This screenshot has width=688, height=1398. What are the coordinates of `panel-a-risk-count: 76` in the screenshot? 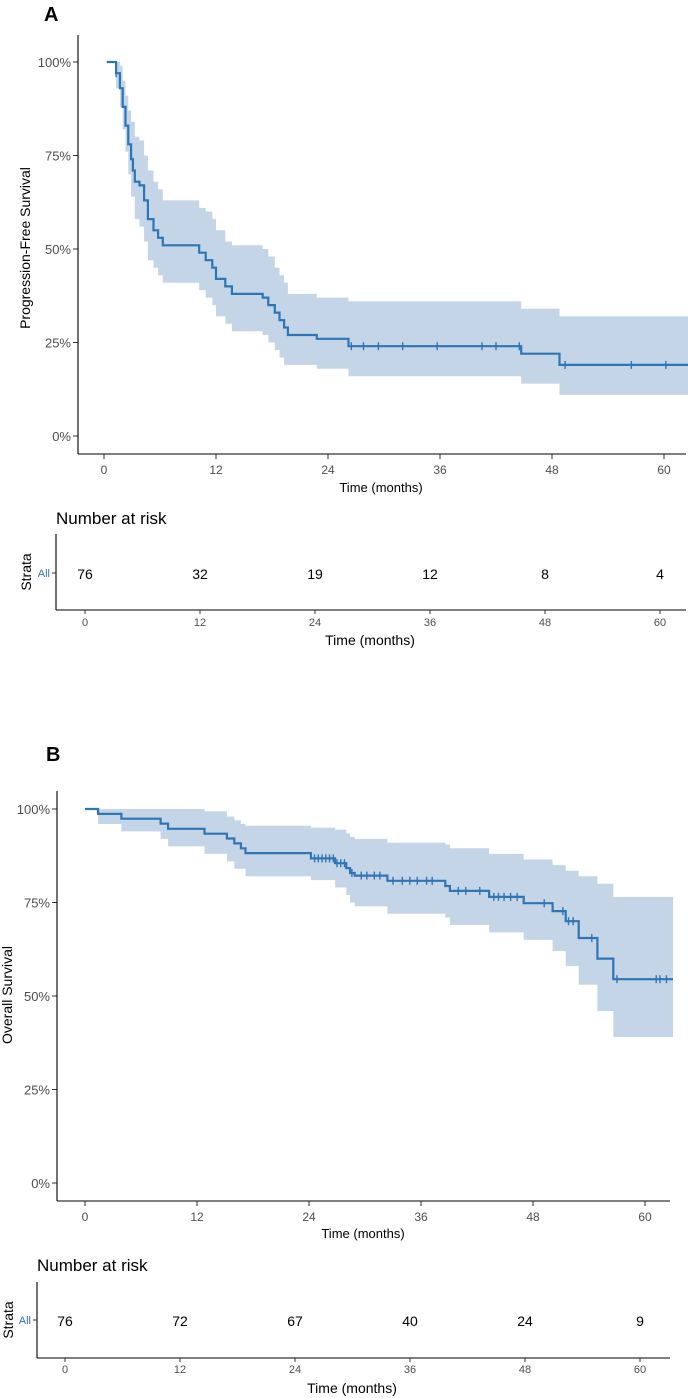 It's located at (85, 574).